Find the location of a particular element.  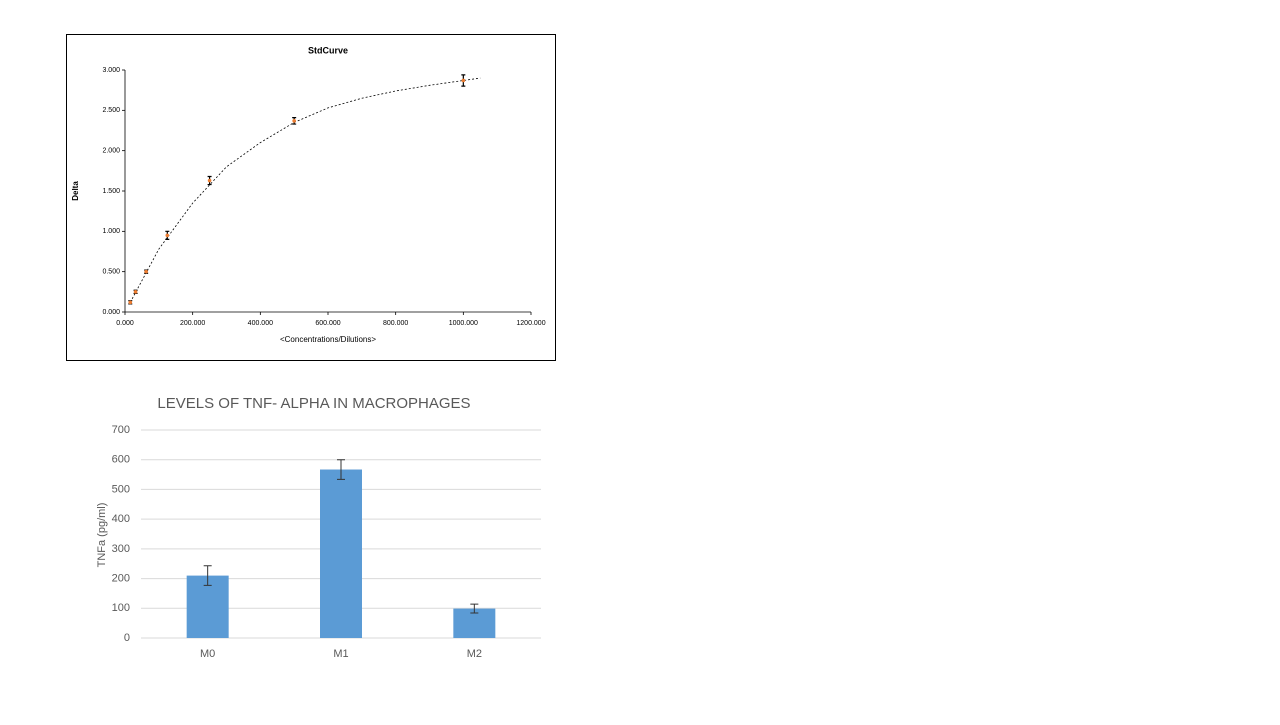

chart-title: StdCurve is located at coordinates (328, 50).